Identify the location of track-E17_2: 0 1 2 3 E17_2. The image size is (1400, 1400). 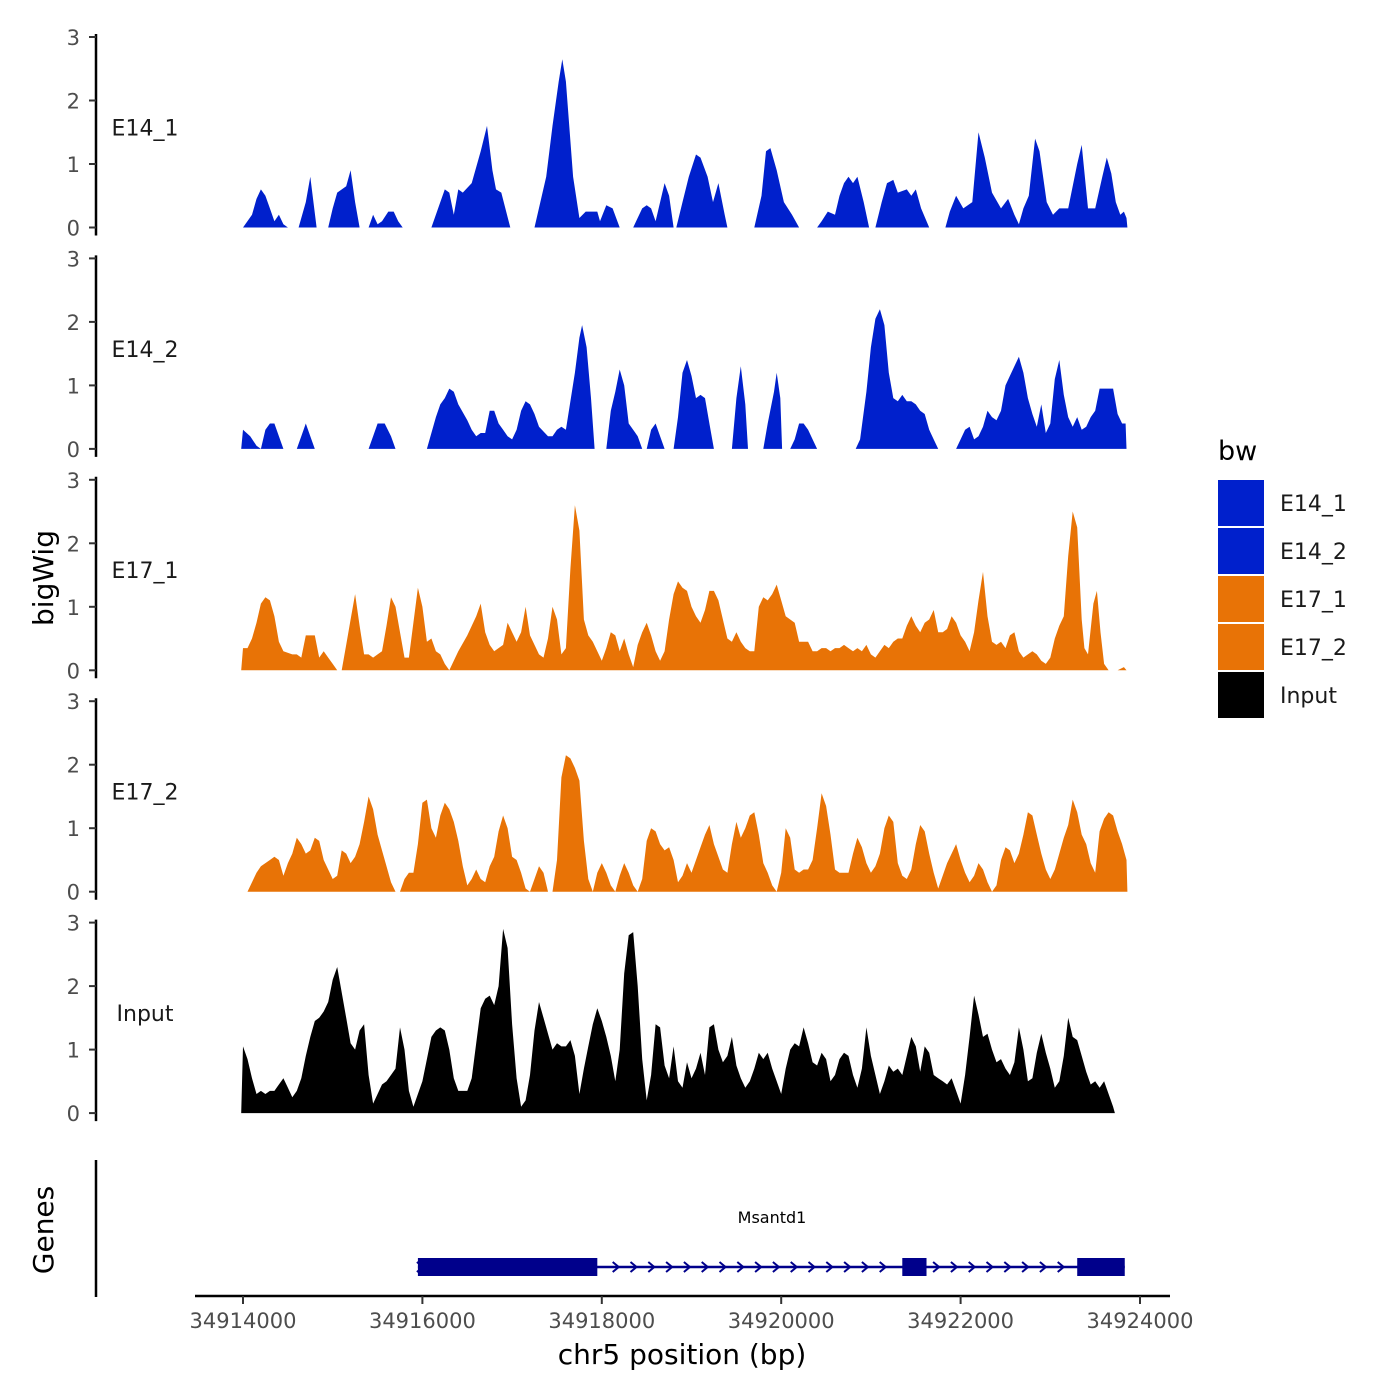
(597, 797).